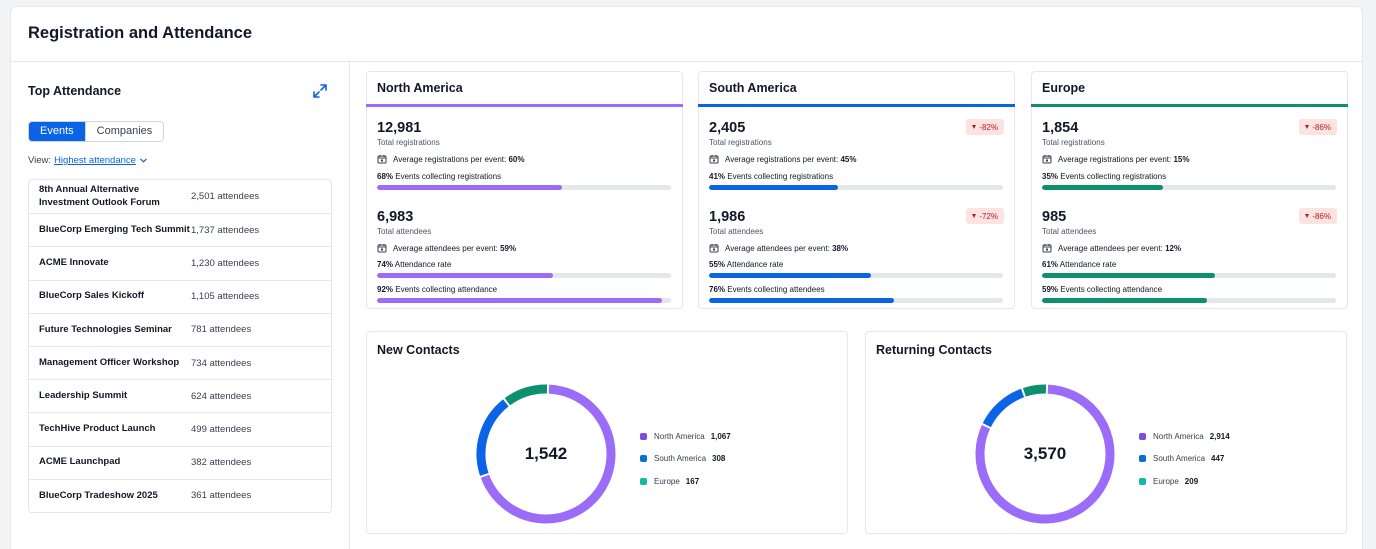 The image size is (1376, 549). What do you see at coordinates (180, 428) in the screenshot?
I see `table-row: TechHive Product Launch 499 attendees` at bounding box center [180, 428].